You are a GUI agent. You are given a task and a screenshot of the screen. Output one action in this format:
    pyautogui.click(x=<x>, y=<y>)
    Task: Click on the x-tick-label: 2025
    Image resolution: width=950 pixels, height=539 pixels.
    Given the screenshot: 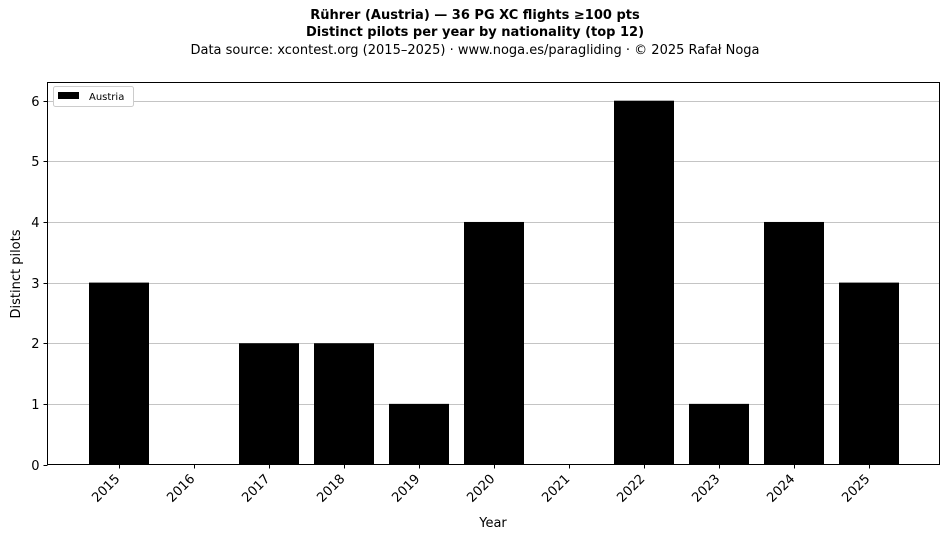 What is the action you would take?
    pyautogui.click(x=856, y=489)
    